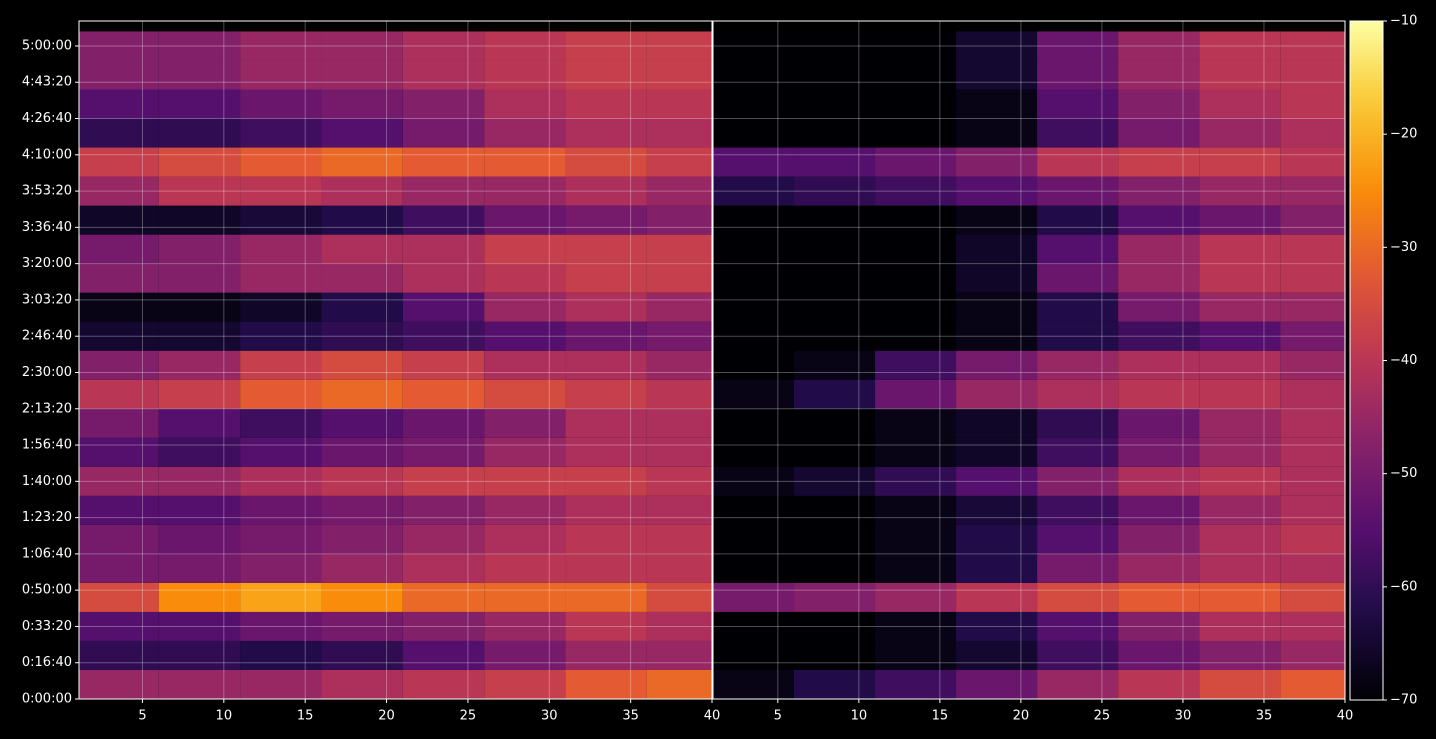  What do you see at coordinates (549, 716) in the screenshot?
I see `x-tick-label: 30` at bounding box center [549, 716].